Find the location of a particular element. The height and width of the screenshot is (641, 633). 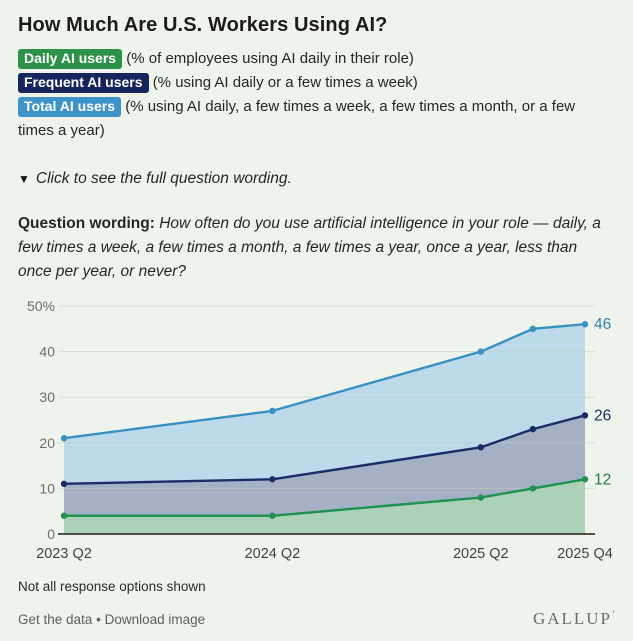

chart-footnote: Not all response options shown is located at coordinates (112, 586).